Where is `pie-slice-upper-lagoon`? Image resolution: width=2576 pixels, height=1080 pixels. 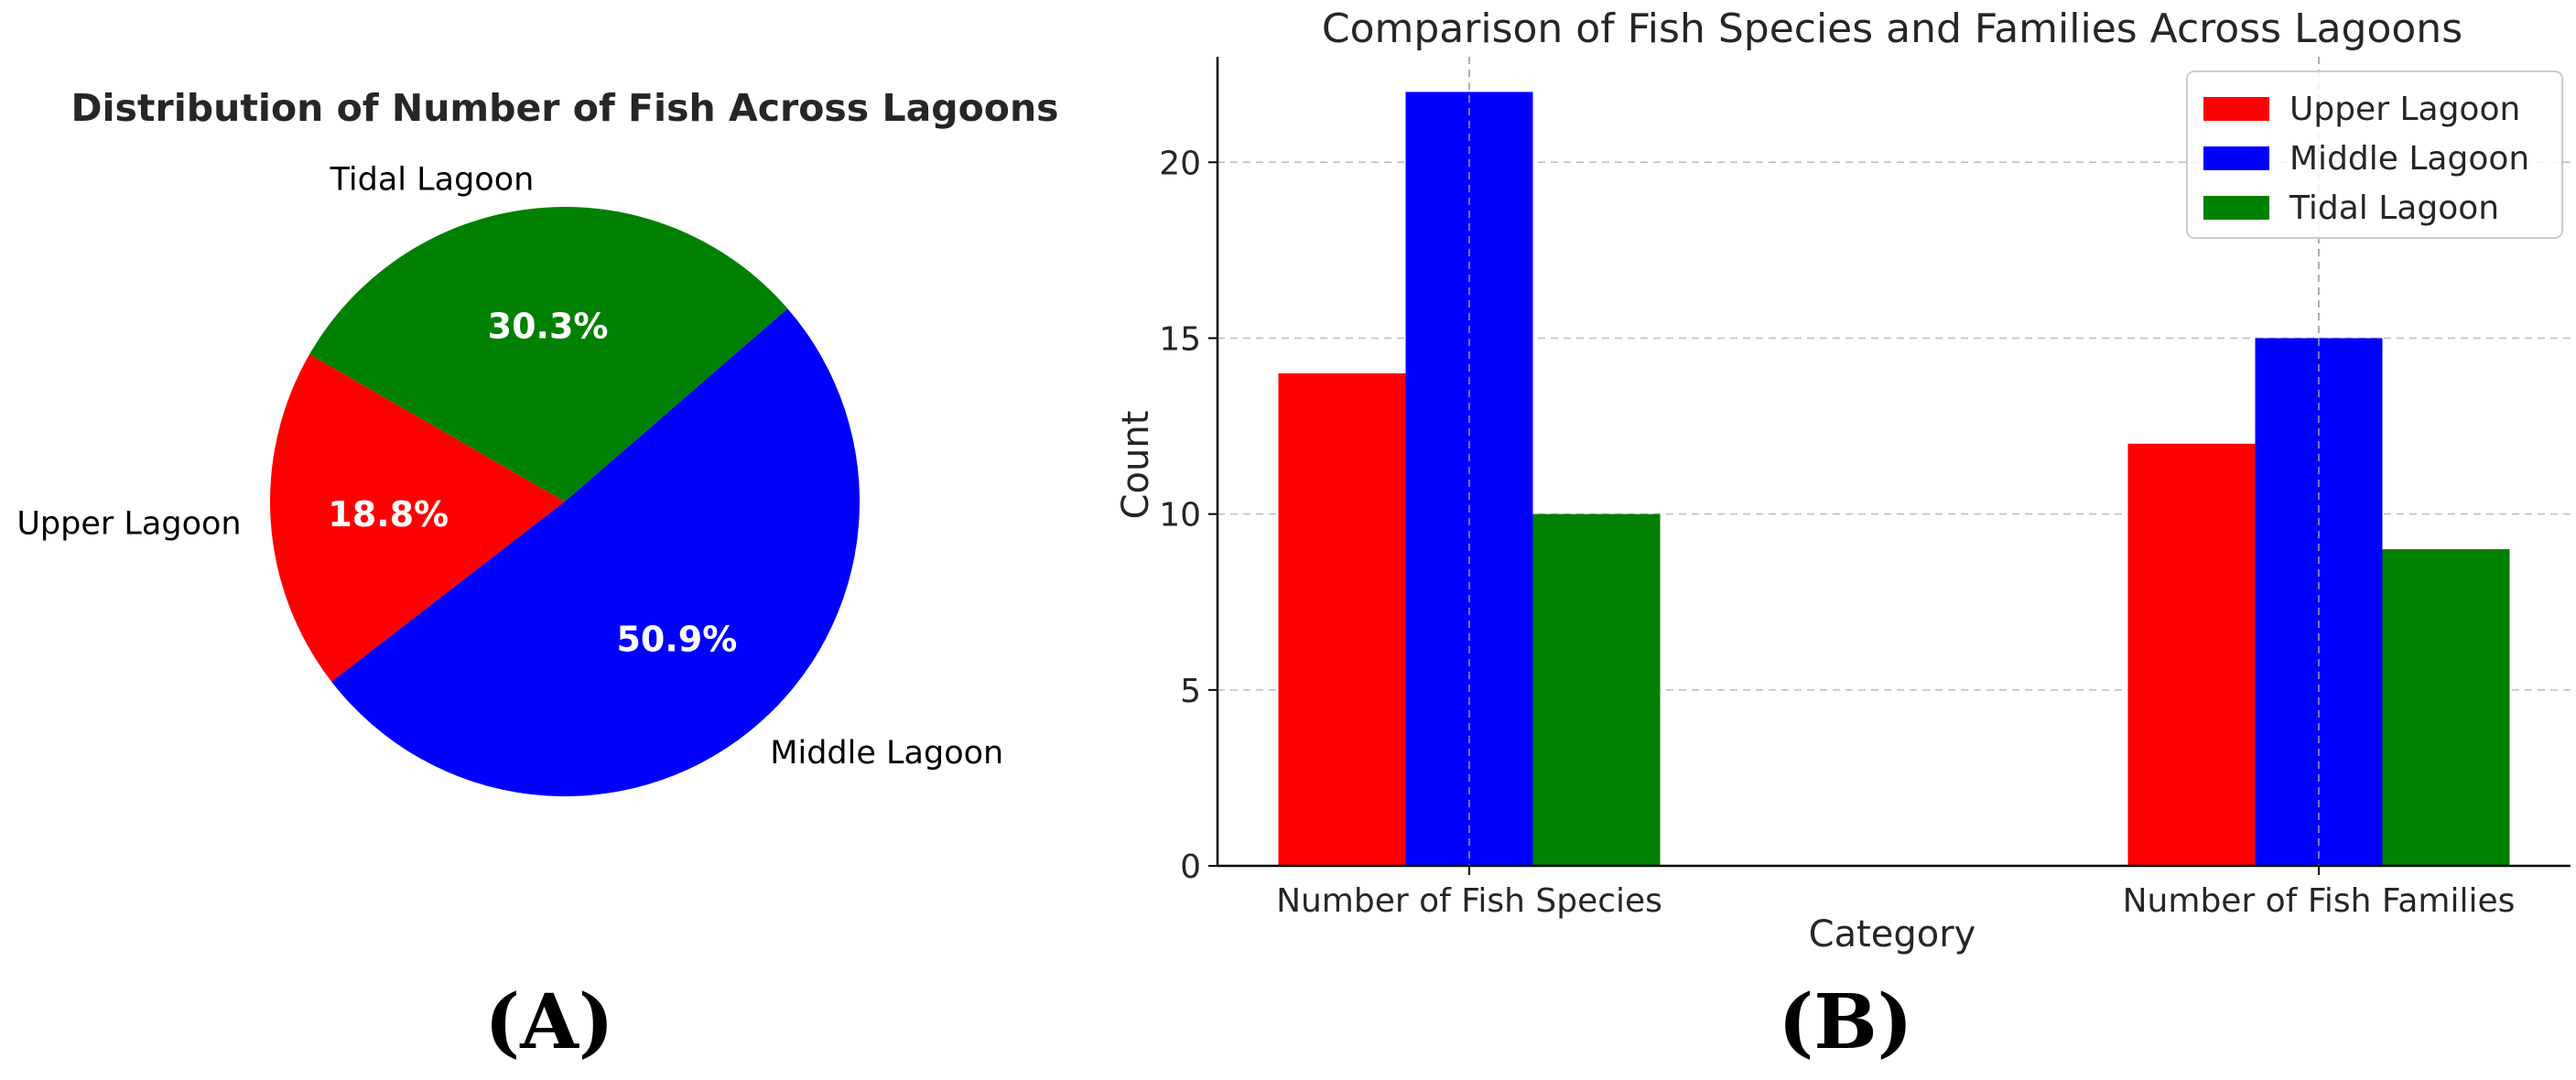
pie-slice-upper-lagoon is located at coordinates (418, 518).